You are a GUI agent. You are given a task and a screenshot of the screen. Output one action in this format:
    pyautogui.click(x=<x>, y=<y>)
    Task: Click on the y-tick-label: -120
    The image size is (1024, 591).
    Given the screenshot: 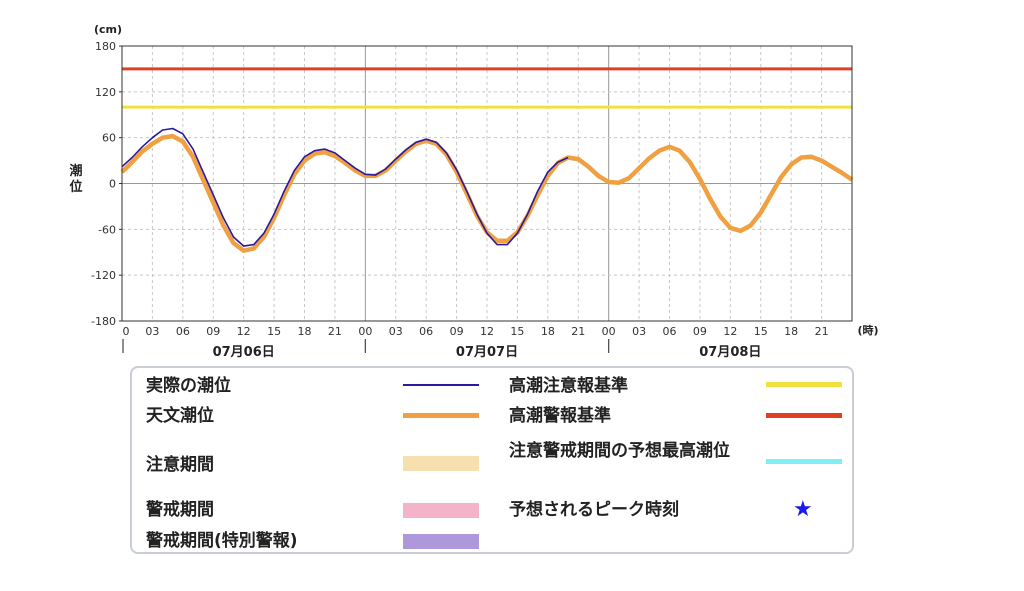 What is the action you would take?
    pyautogui.click(x=103, y=275)
    